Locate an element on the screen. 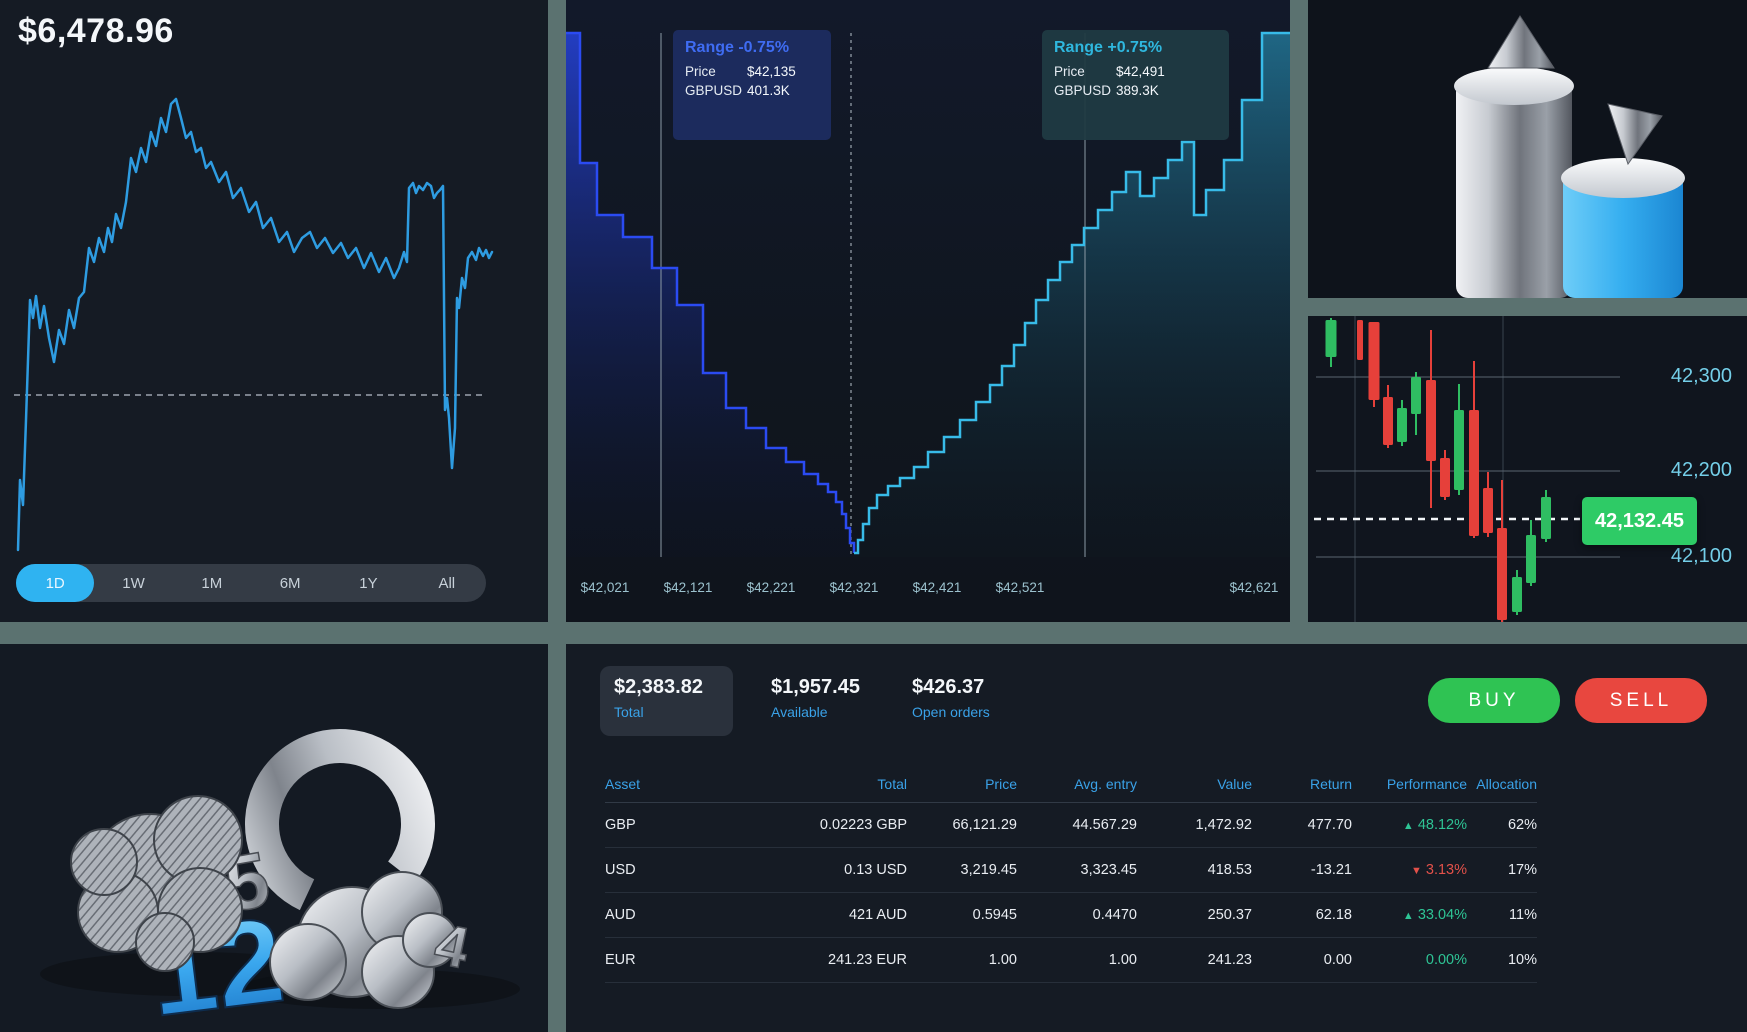  cell-performance: ▲ 48.12% is located at coordinates (1434, 825).